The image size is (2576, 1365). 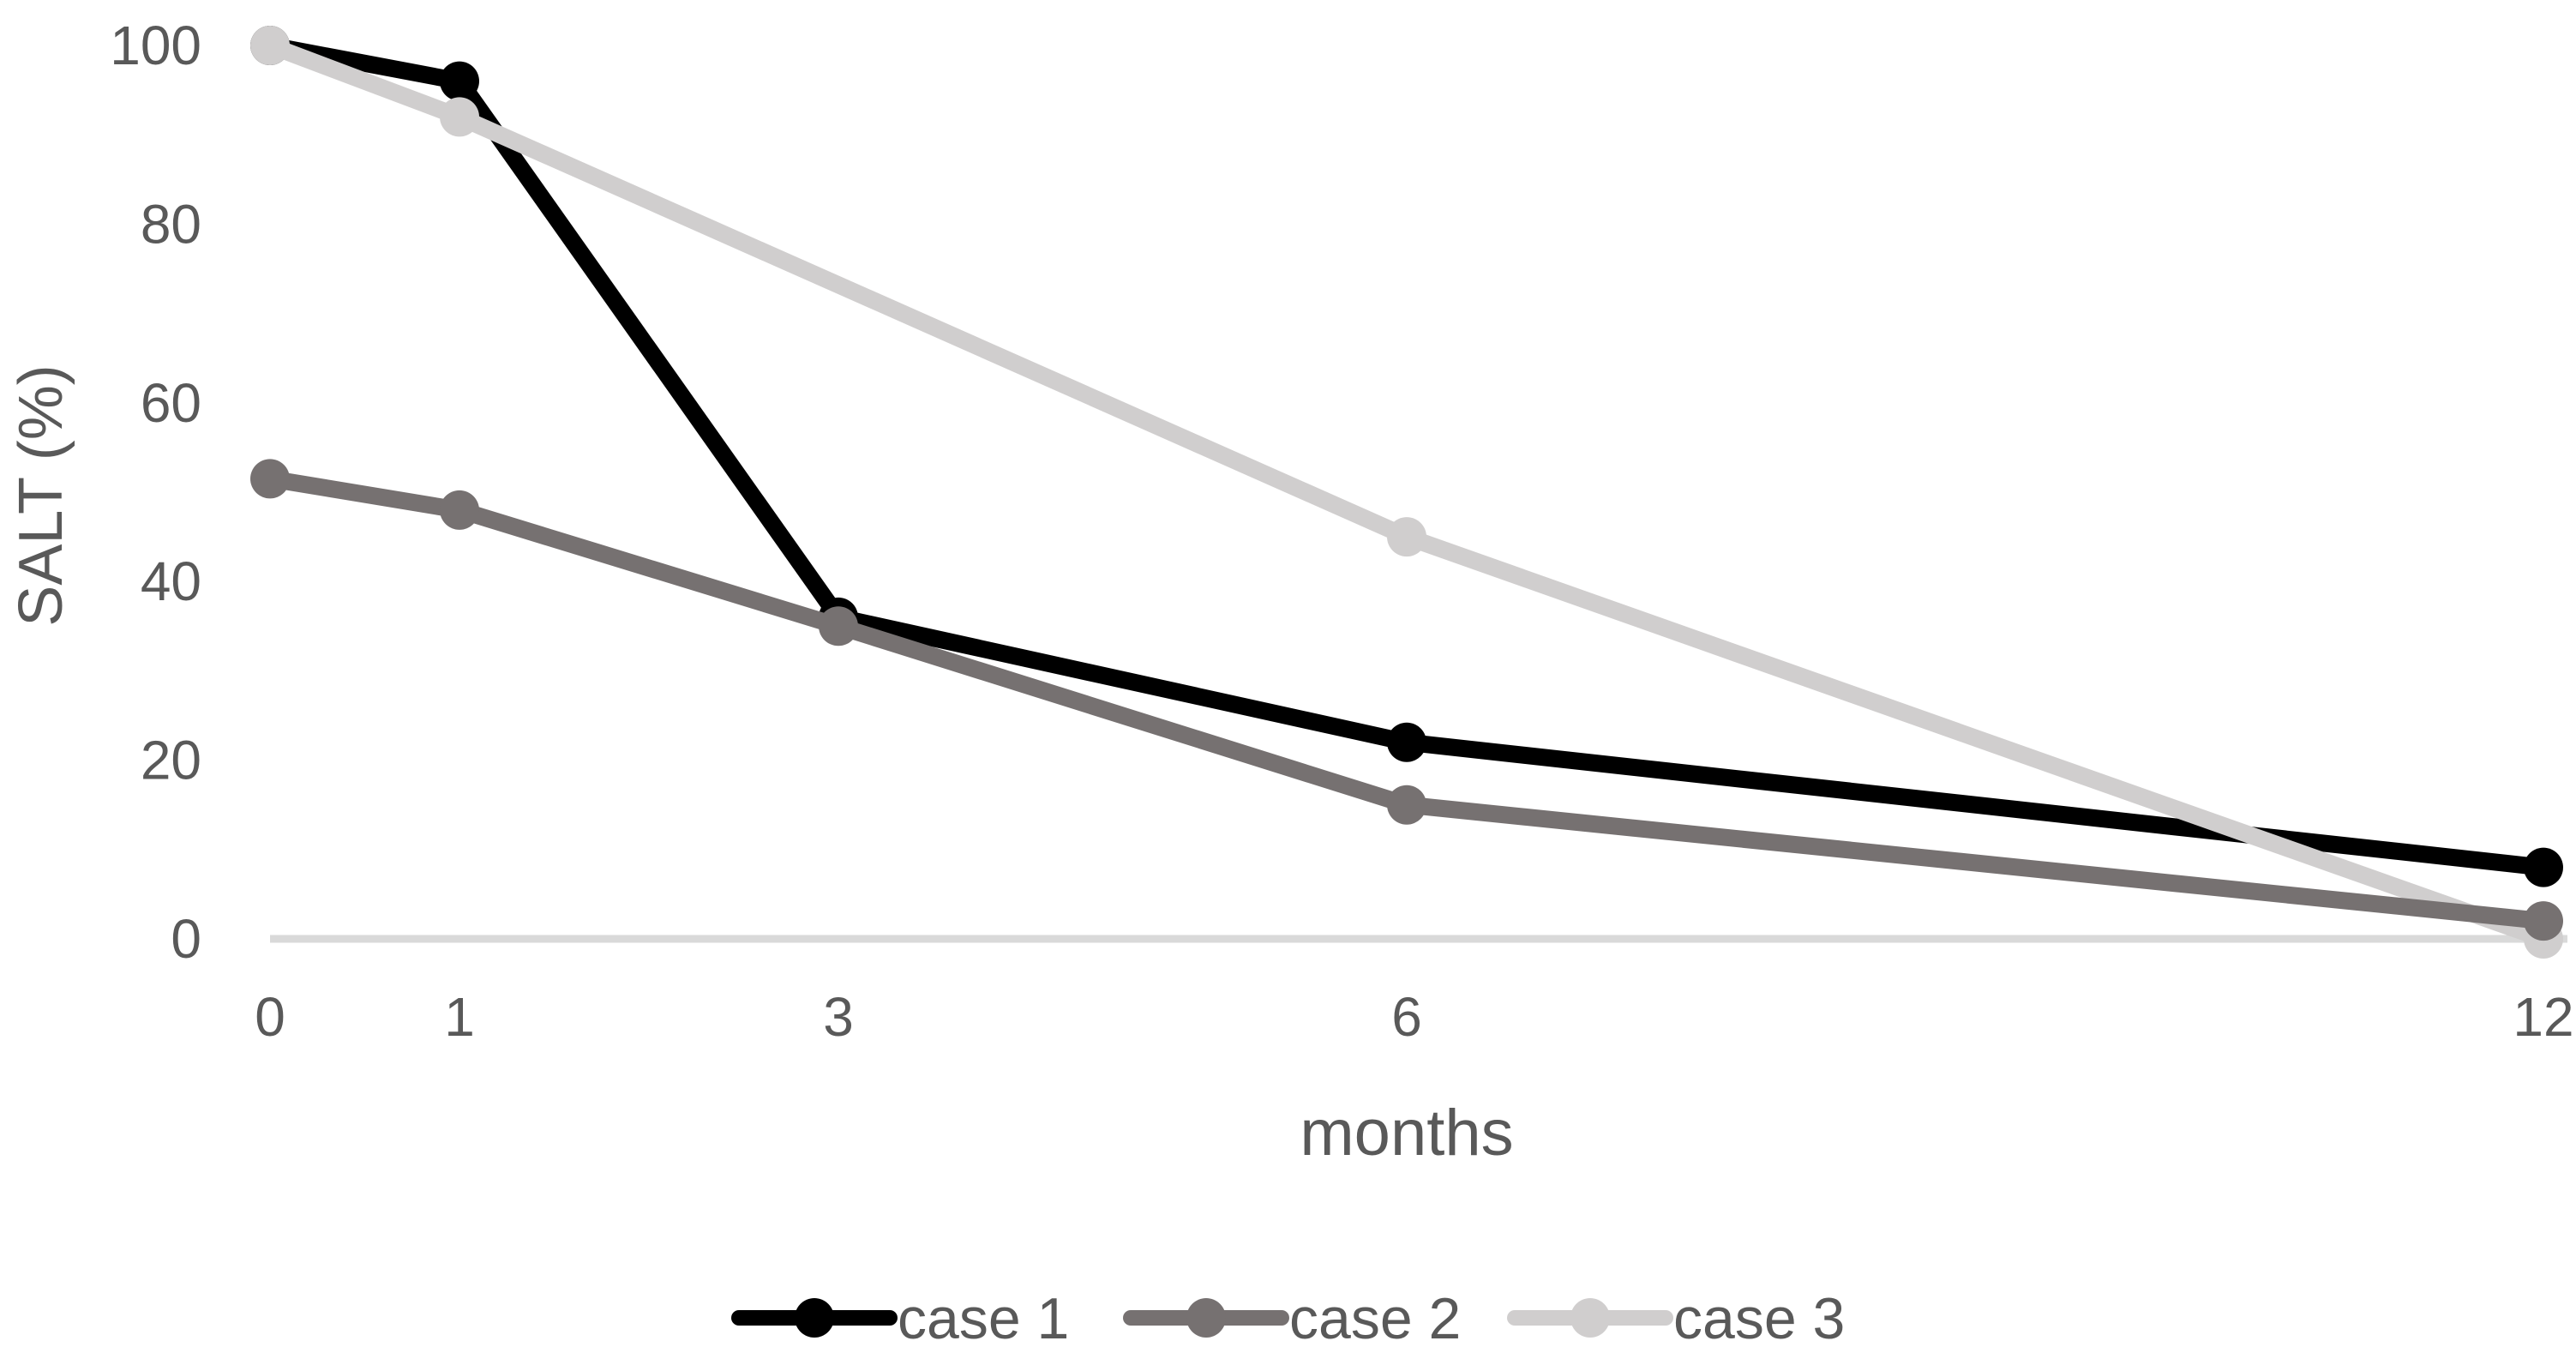 What do you see at coordinates (1406, 805) in the screenshot?
I see `data-point-marker-case-2-6m` at bounding box center [1406, 805].